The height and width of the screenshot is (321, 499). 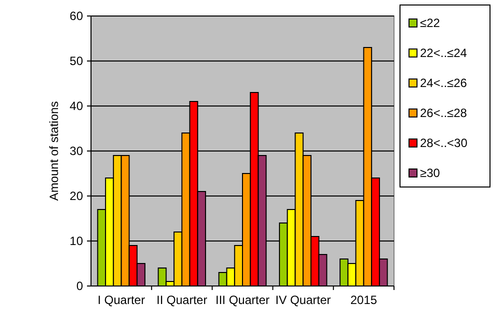 I want to click on y-tick-label: 10, so click(x=77, y=241).